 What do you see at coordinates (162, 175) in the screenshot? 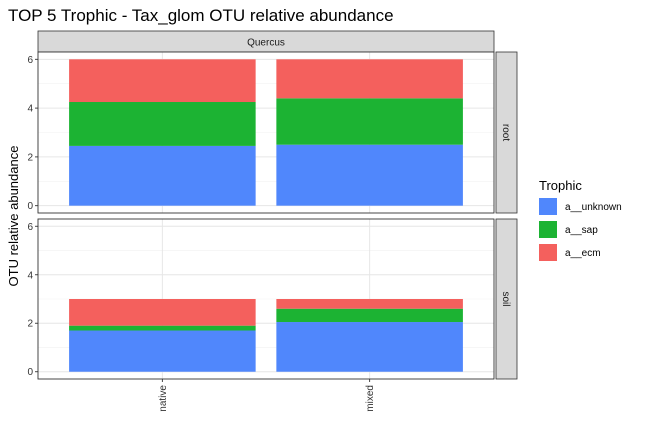
I see `bar-root-native-a__unknown` at bounding box center [162, 175].